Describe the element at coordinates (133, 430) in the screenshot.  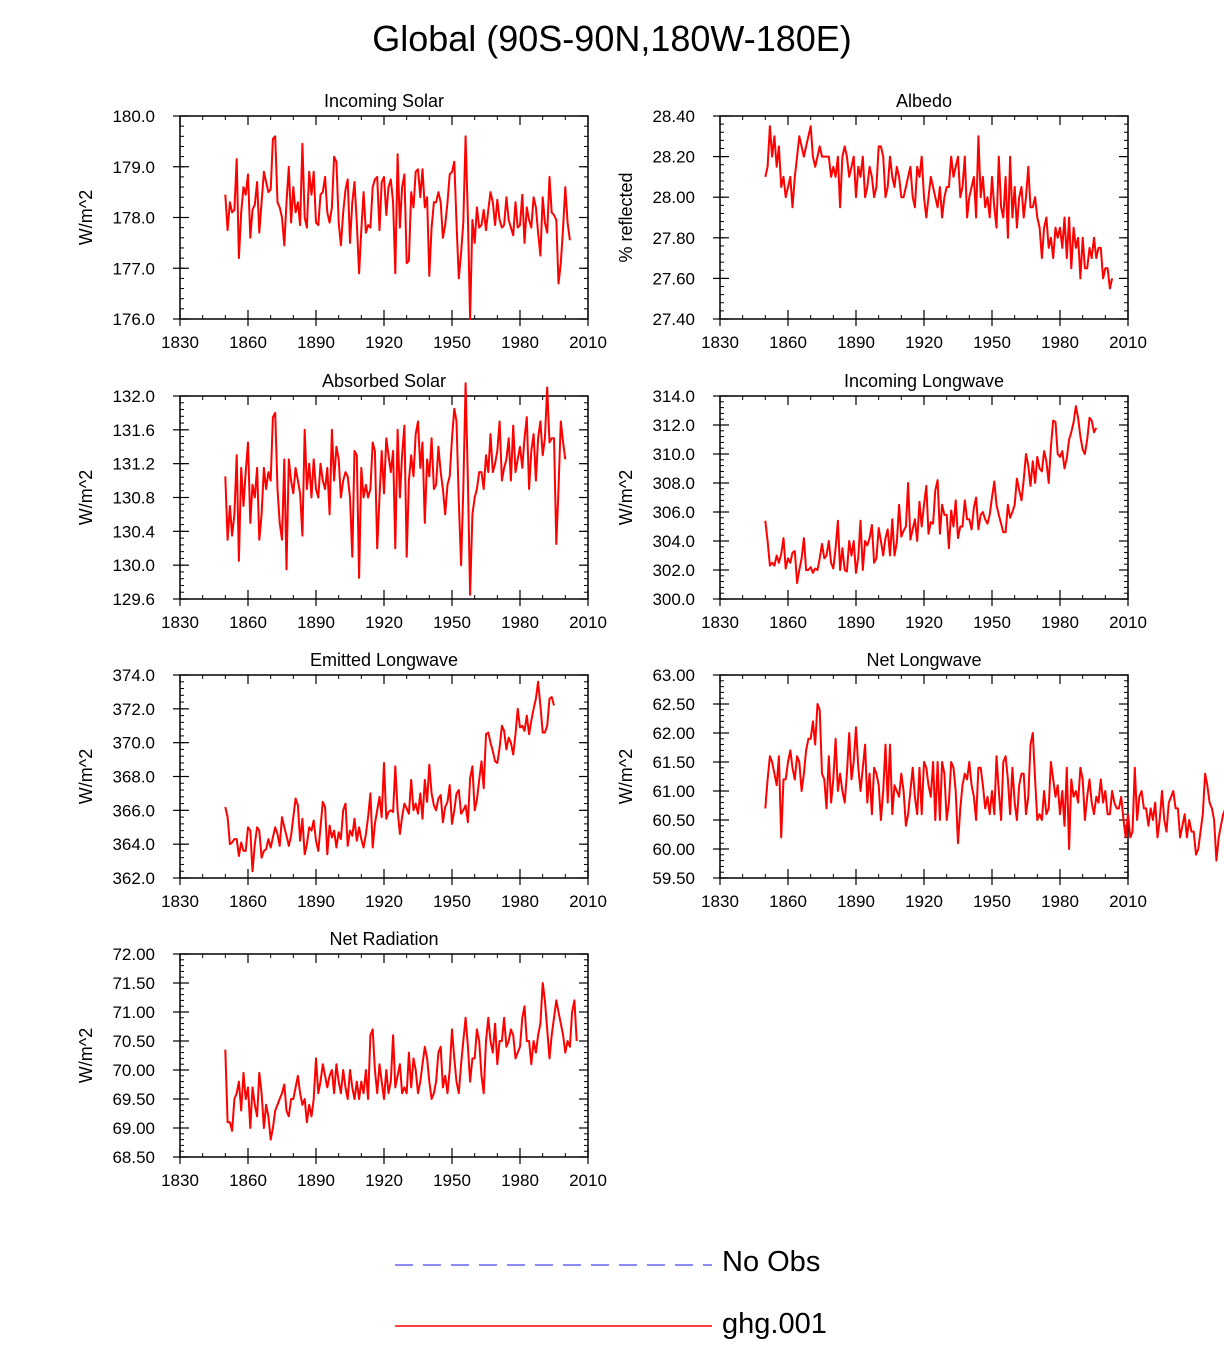
I see `y-tick-label: 131.6` at that location.